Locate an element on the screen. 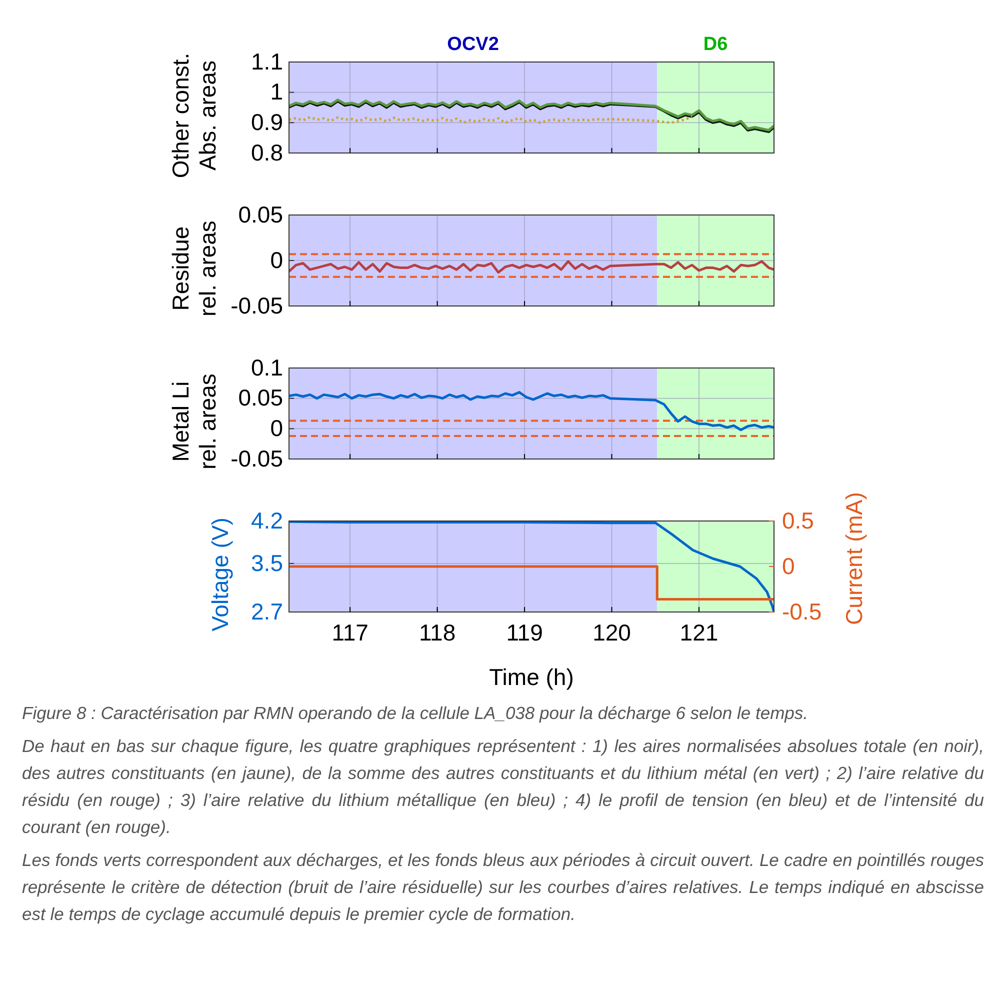 Image resolution: width=995 pixels, height=981 pixels. x-tick-label: 118 is located at coordinates (437, 632).